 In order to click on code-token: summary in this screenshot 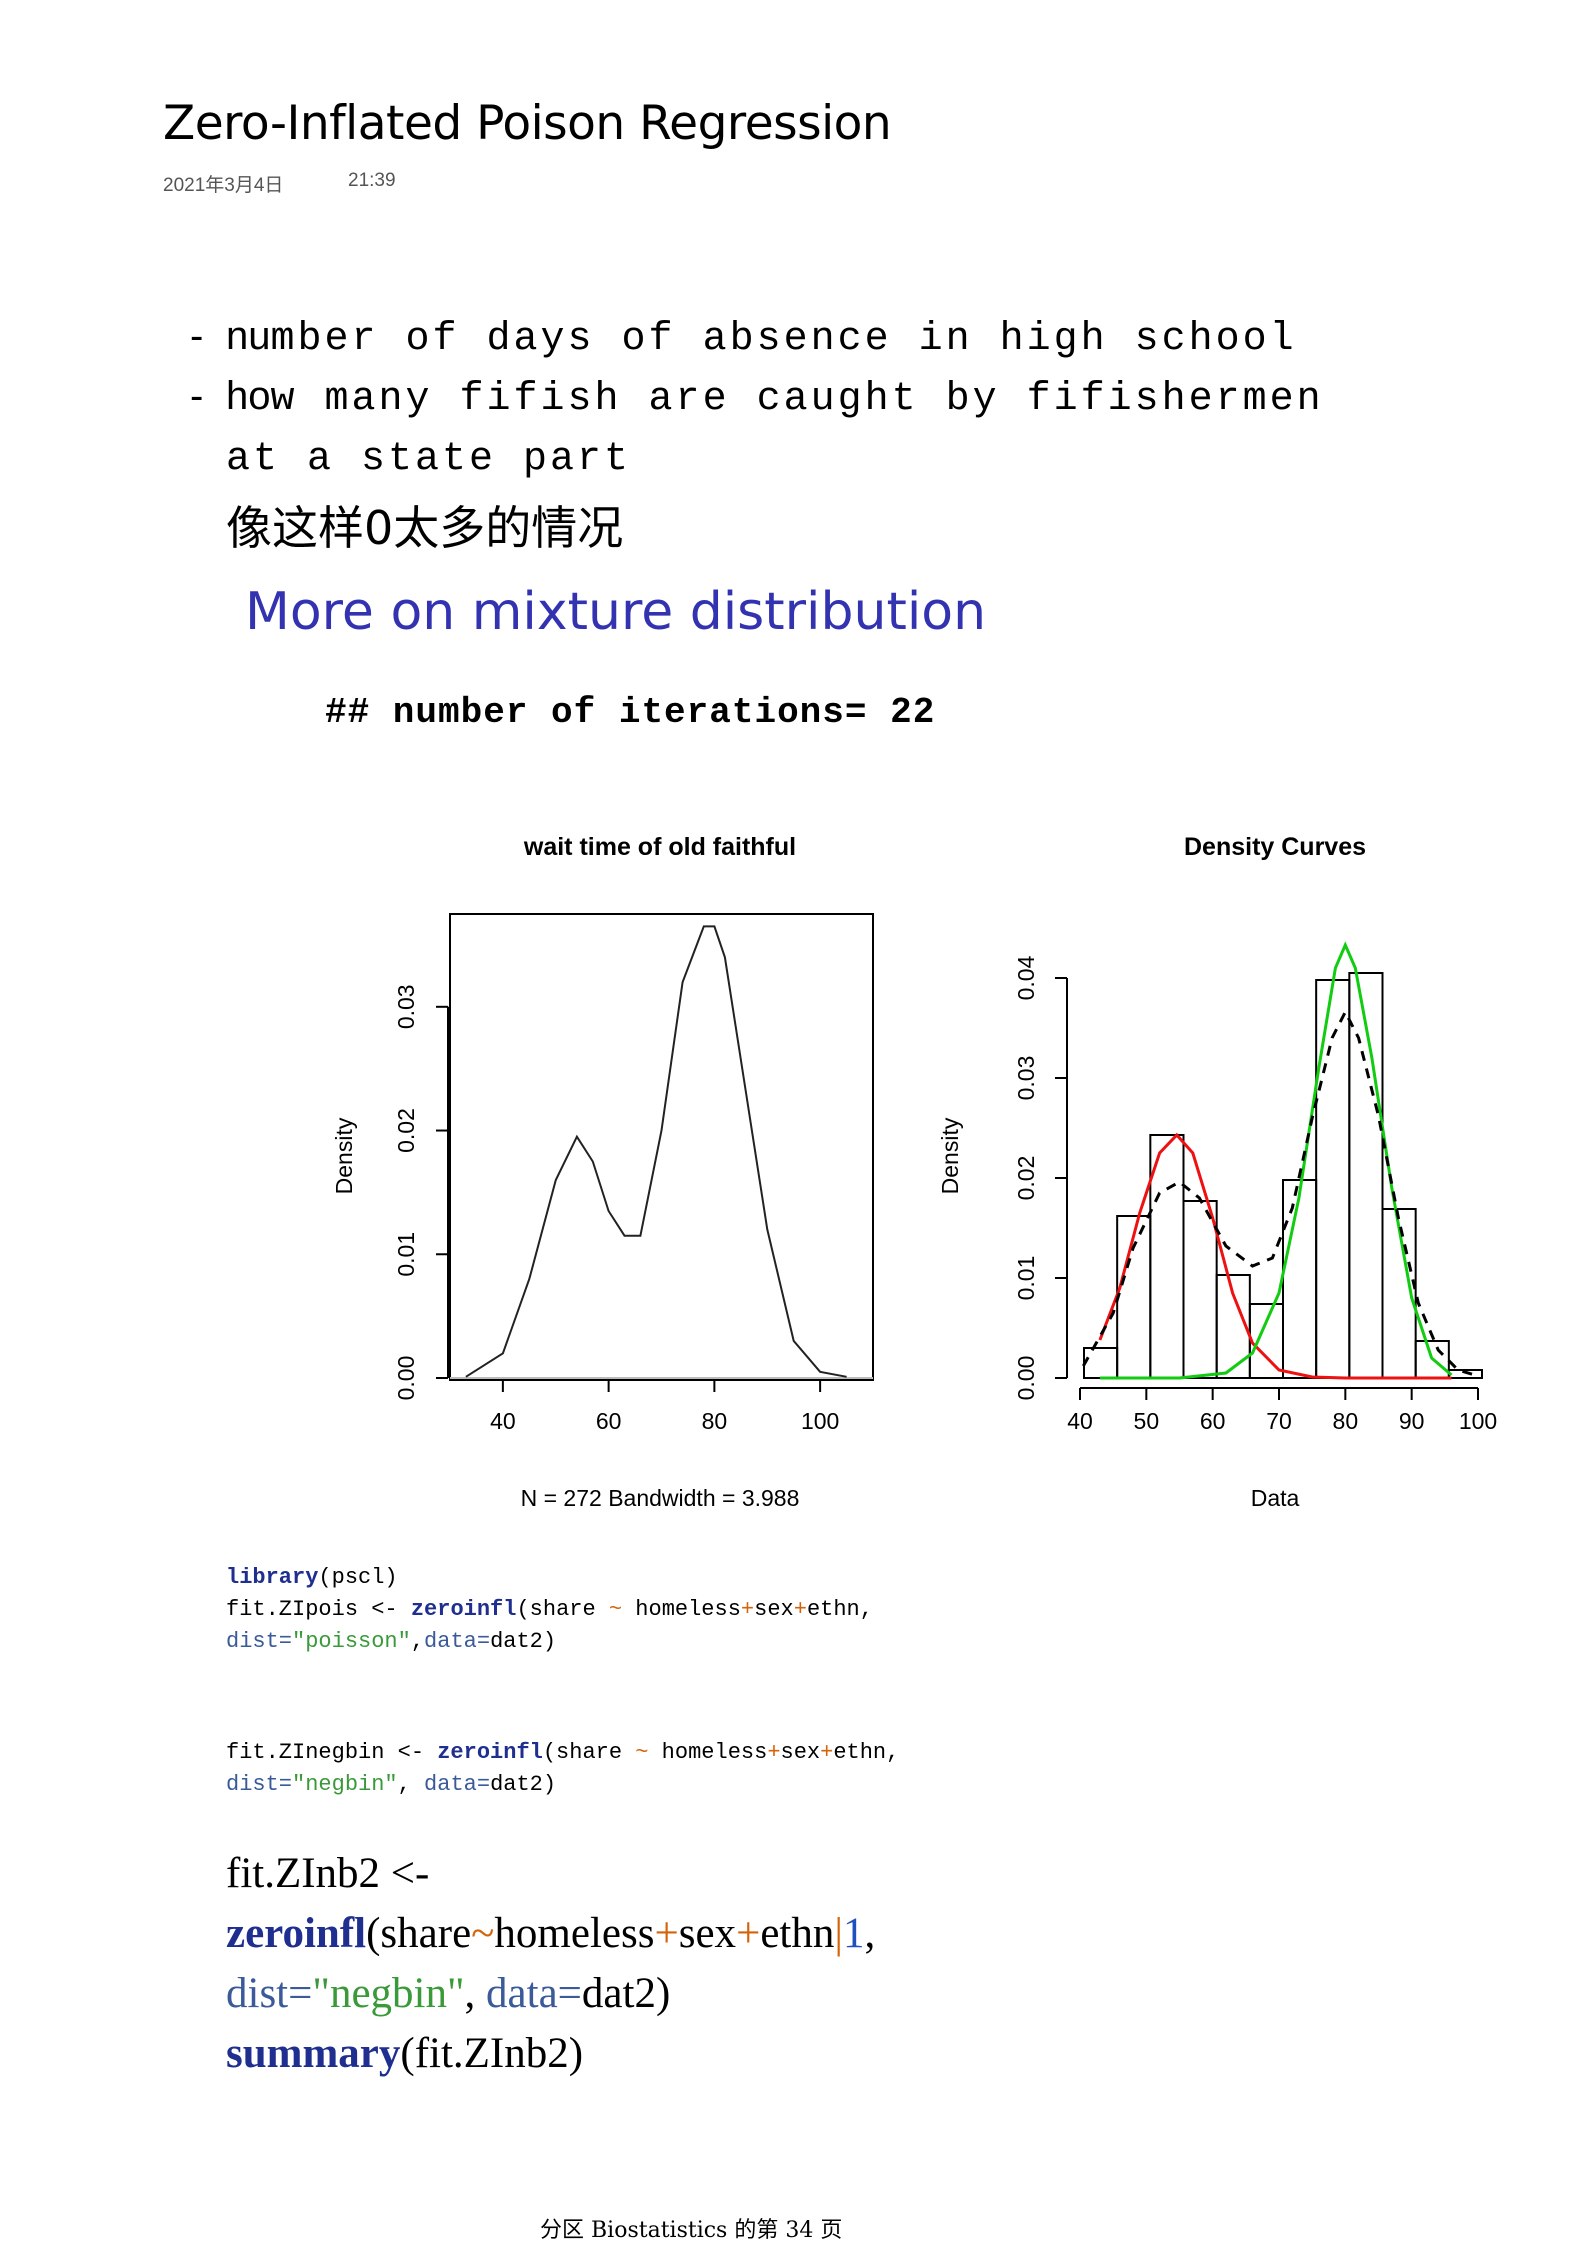, I will do `click(313, 2053)`.